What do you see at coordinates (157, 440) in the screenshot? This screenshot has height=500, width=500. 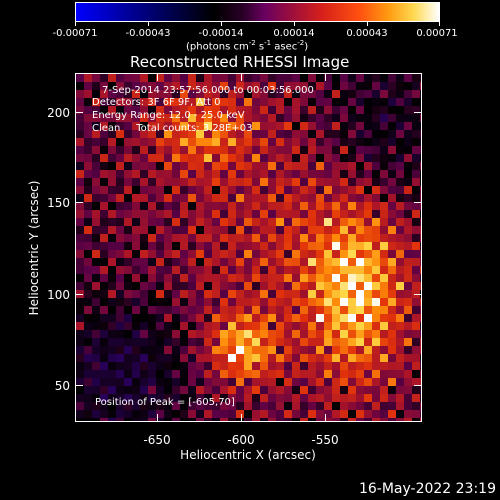 I see `x-tick-label: -650` at bounding box center [157, 440].